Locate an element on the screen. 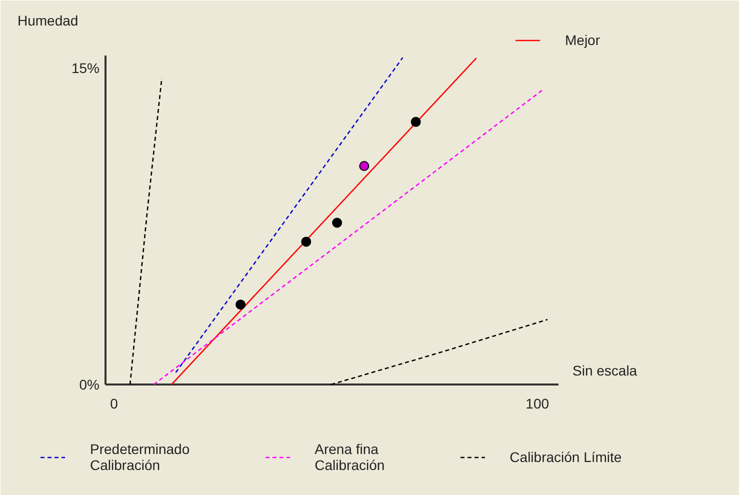 Image resolution: width=739 pixels, height=495 pixels. legend-label: Arena fina Calibración is located at coordinates (349, 457).